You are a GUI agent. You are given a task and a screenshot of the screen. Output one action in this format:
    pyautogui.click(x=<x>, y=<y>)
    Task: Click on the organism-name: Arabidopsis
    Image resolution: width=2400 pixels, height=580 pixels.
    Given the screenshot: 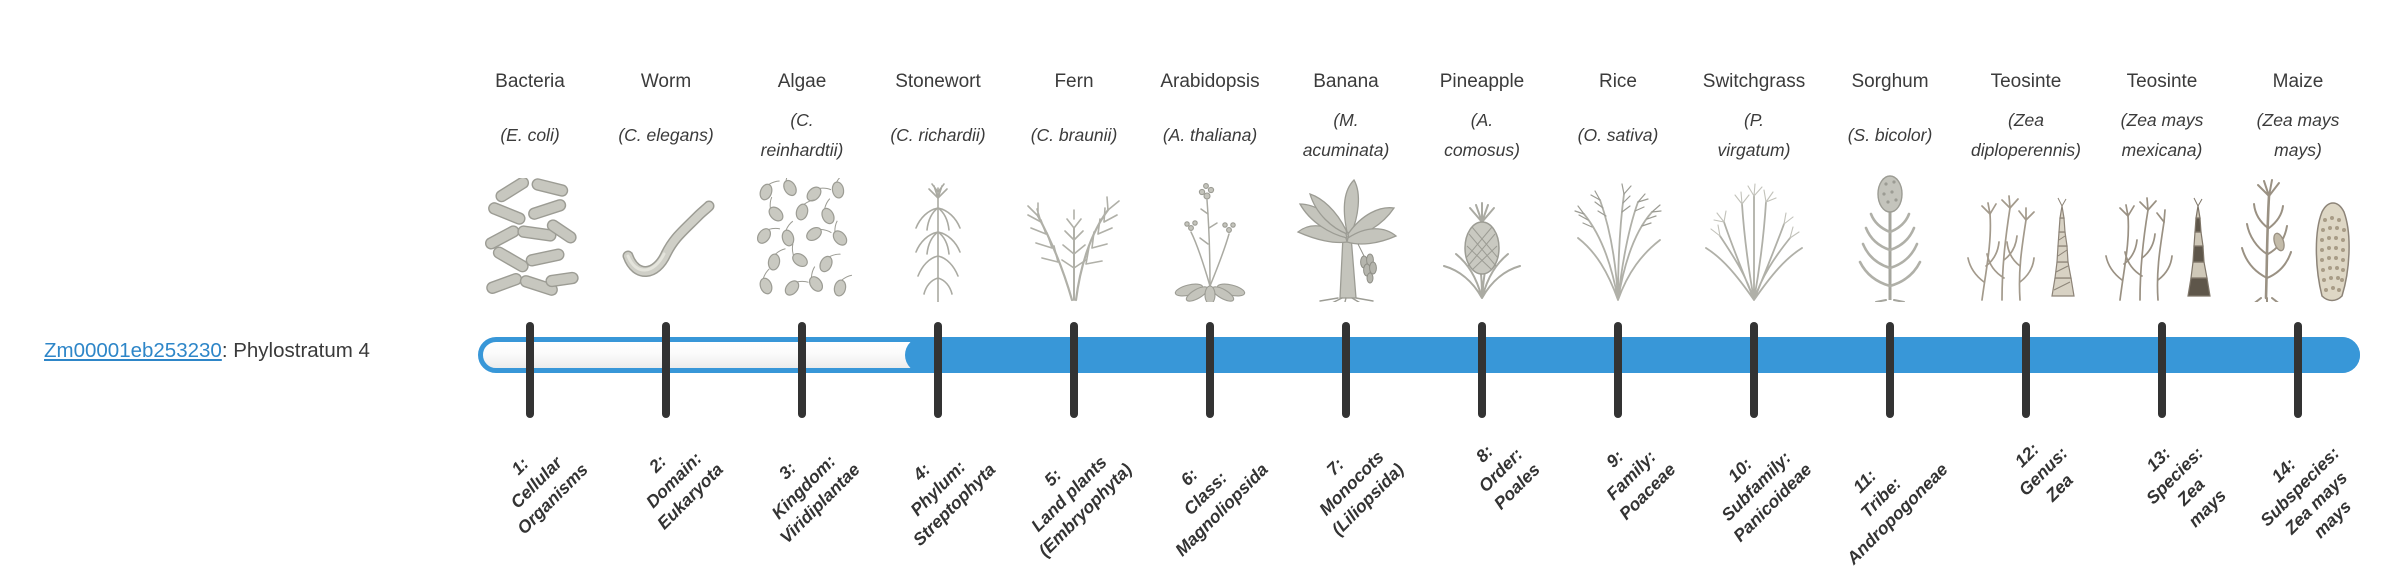 What is the action you would take?
    pyautogui.click(x=1210, y=81)
    